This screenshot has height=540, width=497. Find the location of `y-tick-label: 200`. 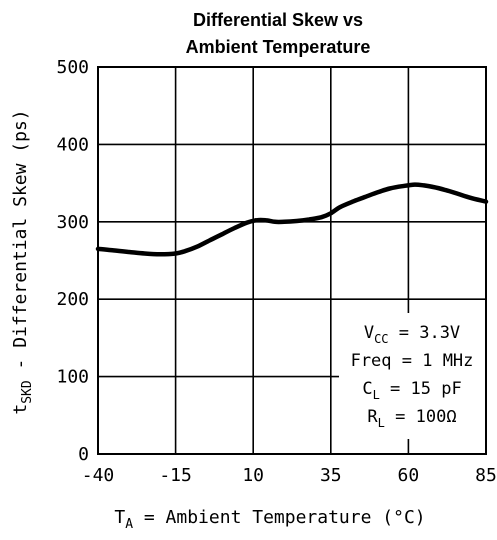

y-tick-label: 200 is located at coordinates (72, 299).